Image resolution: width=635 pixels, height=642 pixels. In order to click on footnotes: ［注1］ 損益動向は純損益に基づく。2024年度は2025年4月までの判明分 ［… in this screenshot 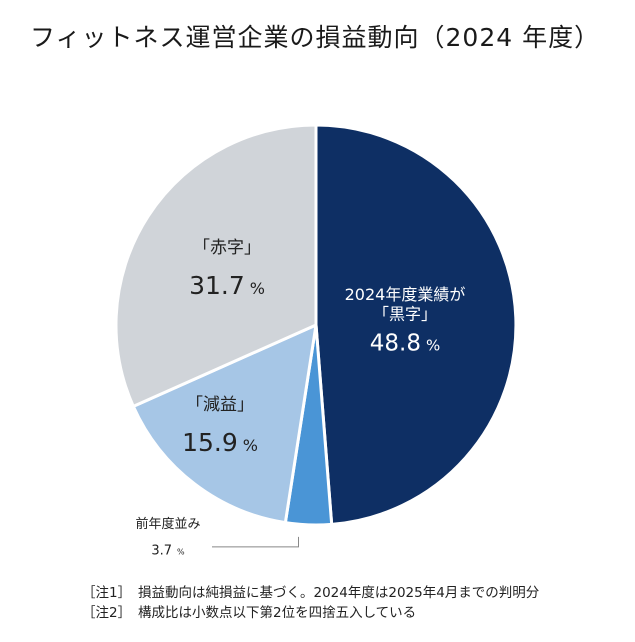, I will do `click(310, 603)`.